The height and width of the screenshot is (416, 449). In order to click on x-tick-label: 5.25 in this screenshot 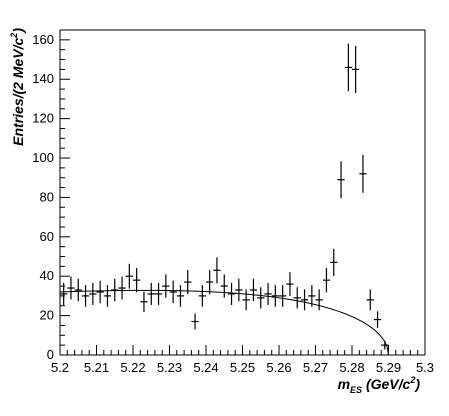, I will do `click(242, 367)`.